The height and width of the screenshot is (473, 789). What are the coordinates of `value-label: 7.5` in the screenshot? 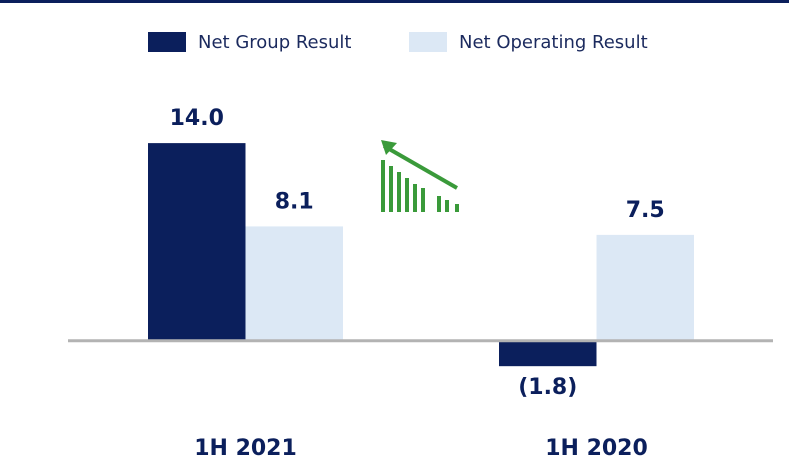 It's located at (645, 210).